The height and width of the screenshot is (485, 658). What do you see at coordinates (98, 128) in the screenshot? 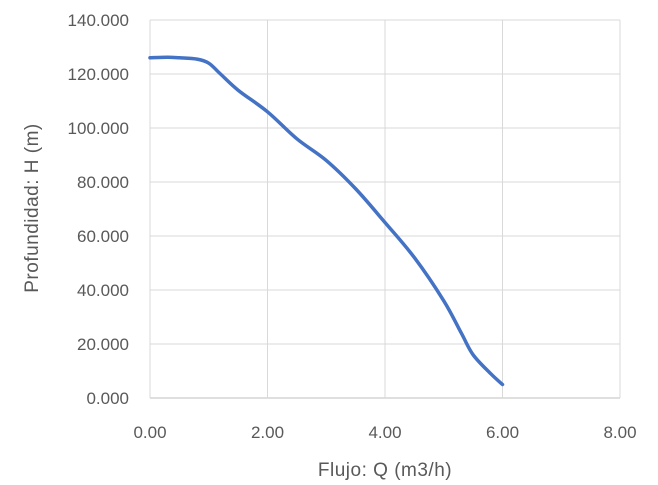
I see `y-tick-label: 100.000` at bounding box center [98, 128].